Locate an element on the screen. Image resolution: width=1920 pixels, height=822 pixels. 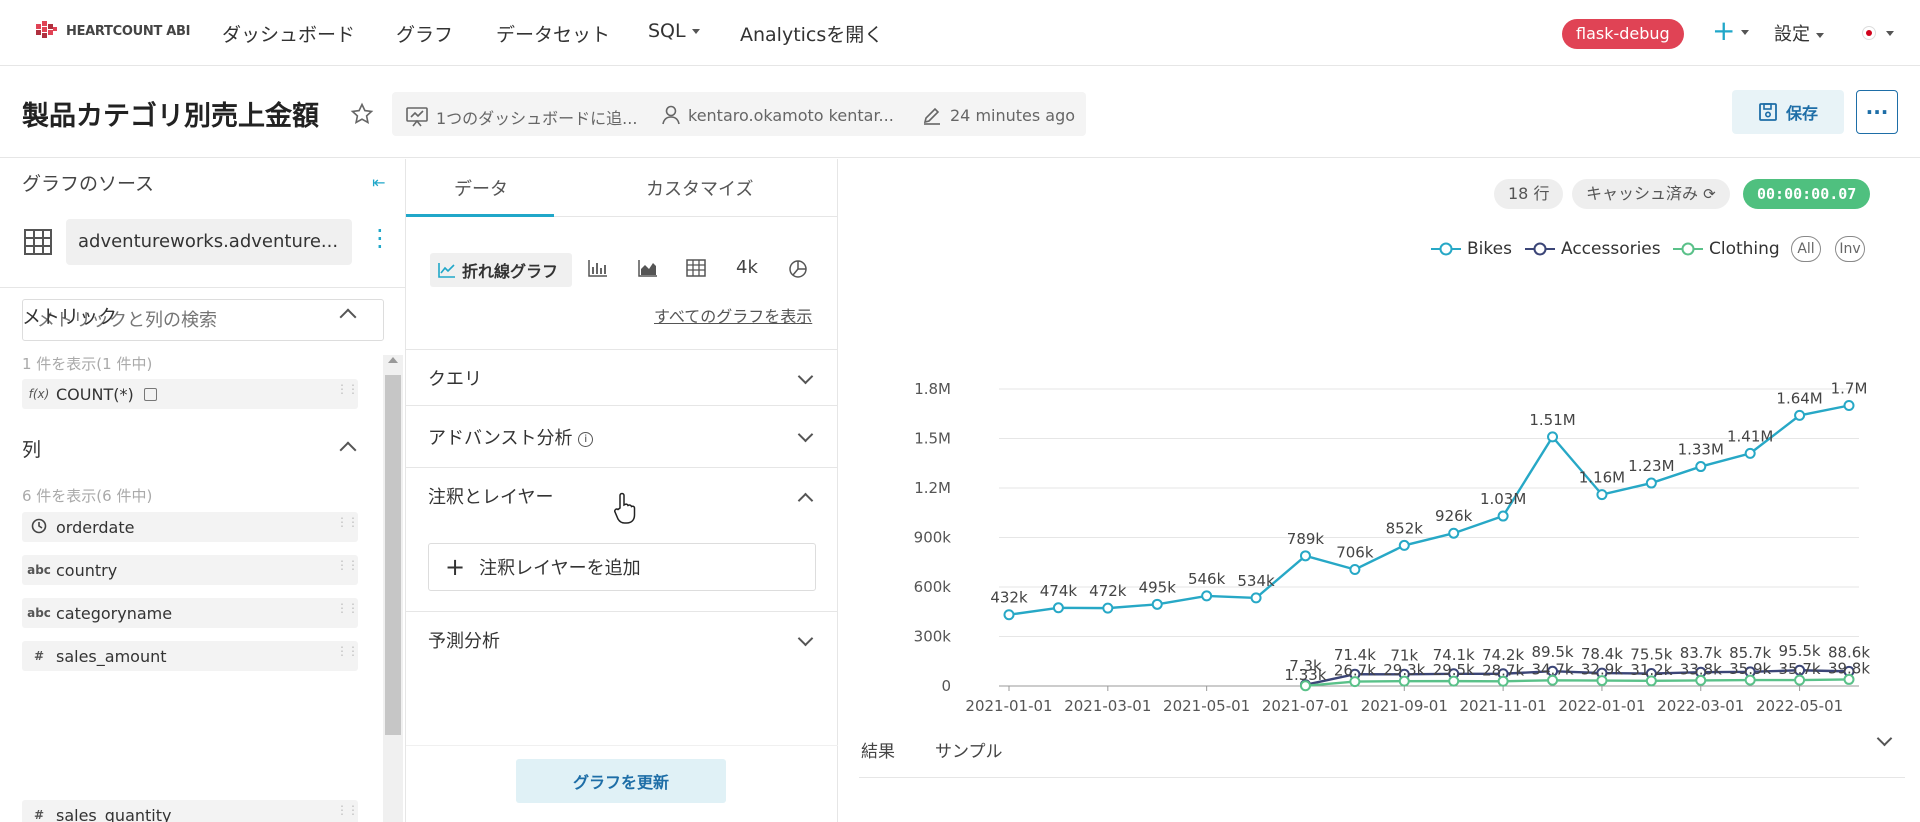
cache-badge: キャッシュ済み ⟳ is located at coordinates (1651, 194).